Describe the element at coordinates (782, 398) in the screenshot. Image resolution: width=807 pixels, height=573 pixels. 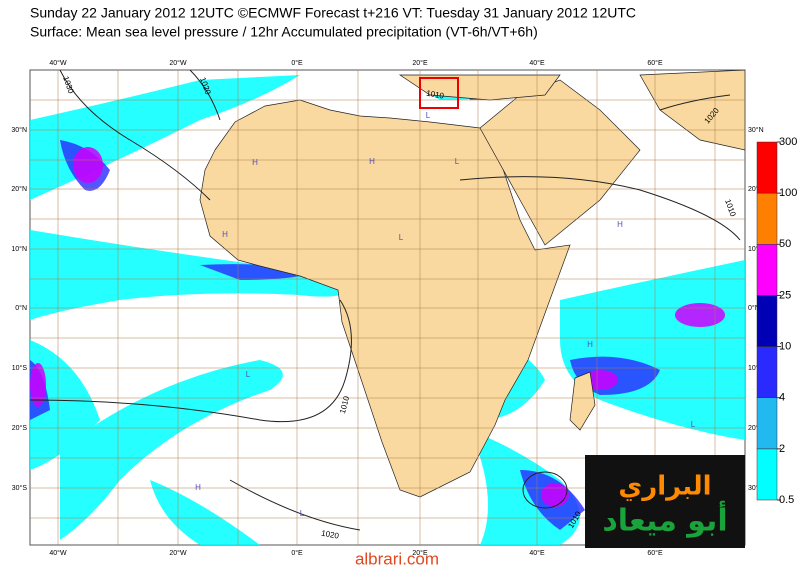
I see `colorbar-label: 4` at that location.